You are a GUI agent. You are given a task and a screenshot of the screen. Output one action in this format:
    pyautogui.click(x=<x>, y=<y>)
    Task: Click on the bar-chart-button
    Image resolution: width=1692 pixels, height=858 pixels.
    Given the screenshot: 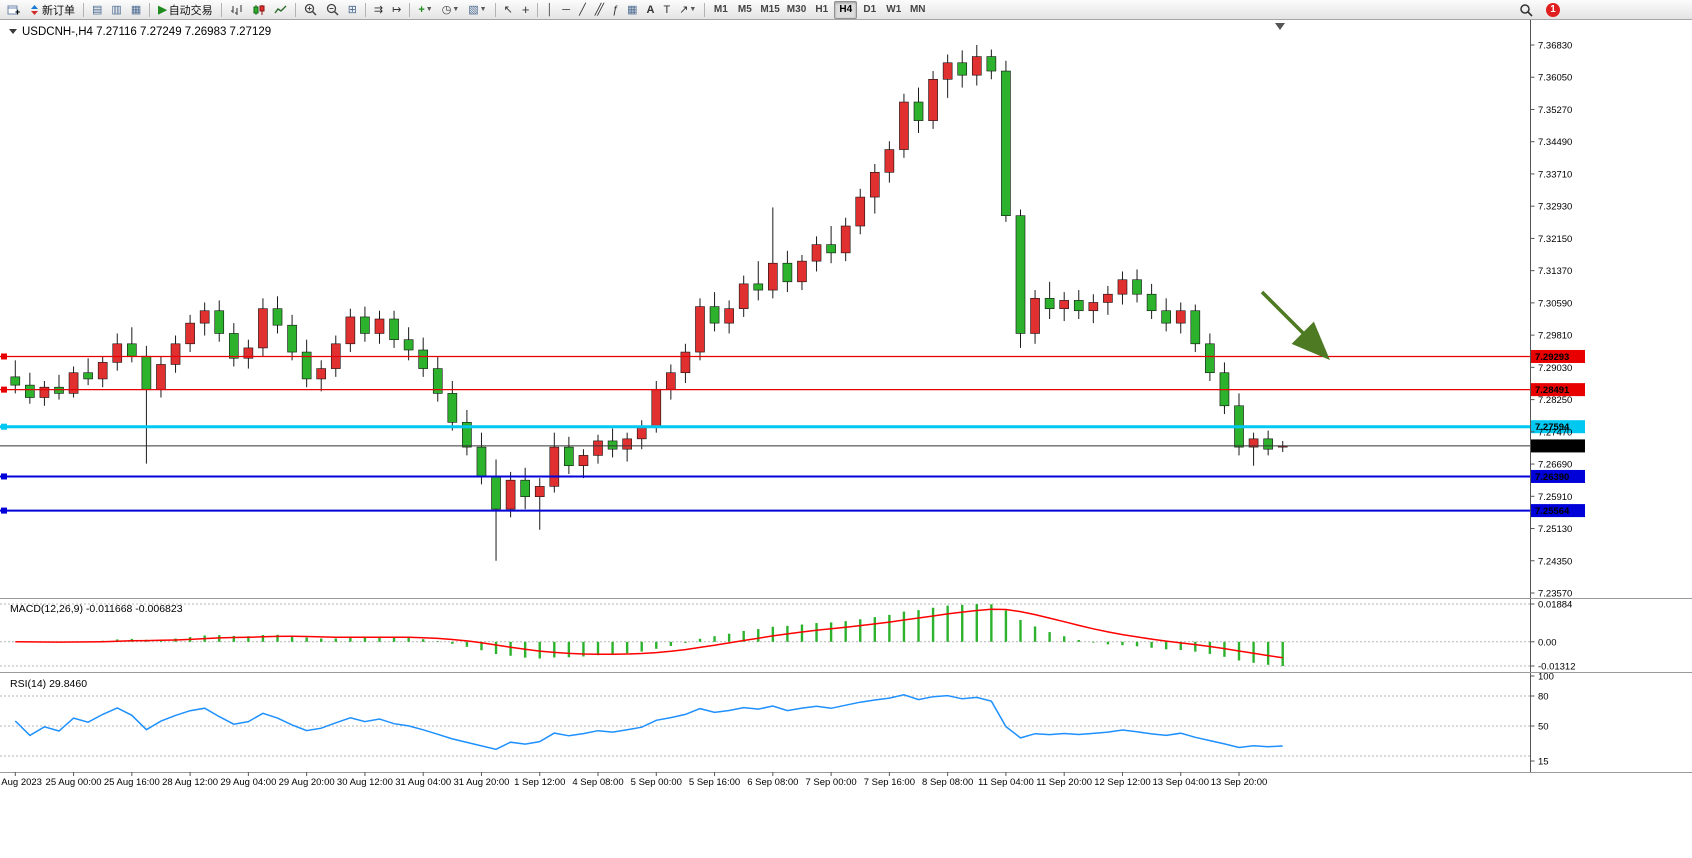 What is the action you would take?
    pyautogui.click(x=236, y=10)
    